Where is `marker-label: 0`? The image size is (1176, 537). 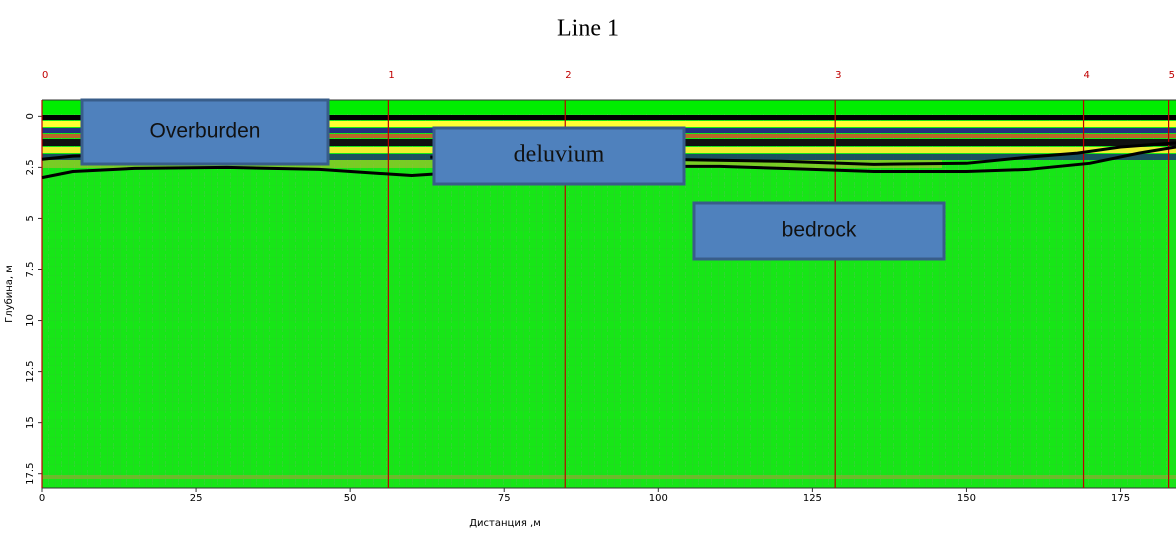 marker-label: 0 is located at coordinates (45, 75).